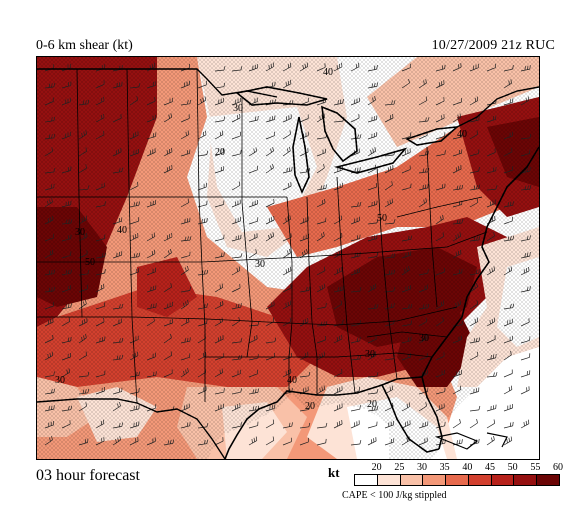 This screenshot has height=532, width=575. Describe the element at coordinates (457, 480) in the screenshot. I see `legend-color-bar` at that location.